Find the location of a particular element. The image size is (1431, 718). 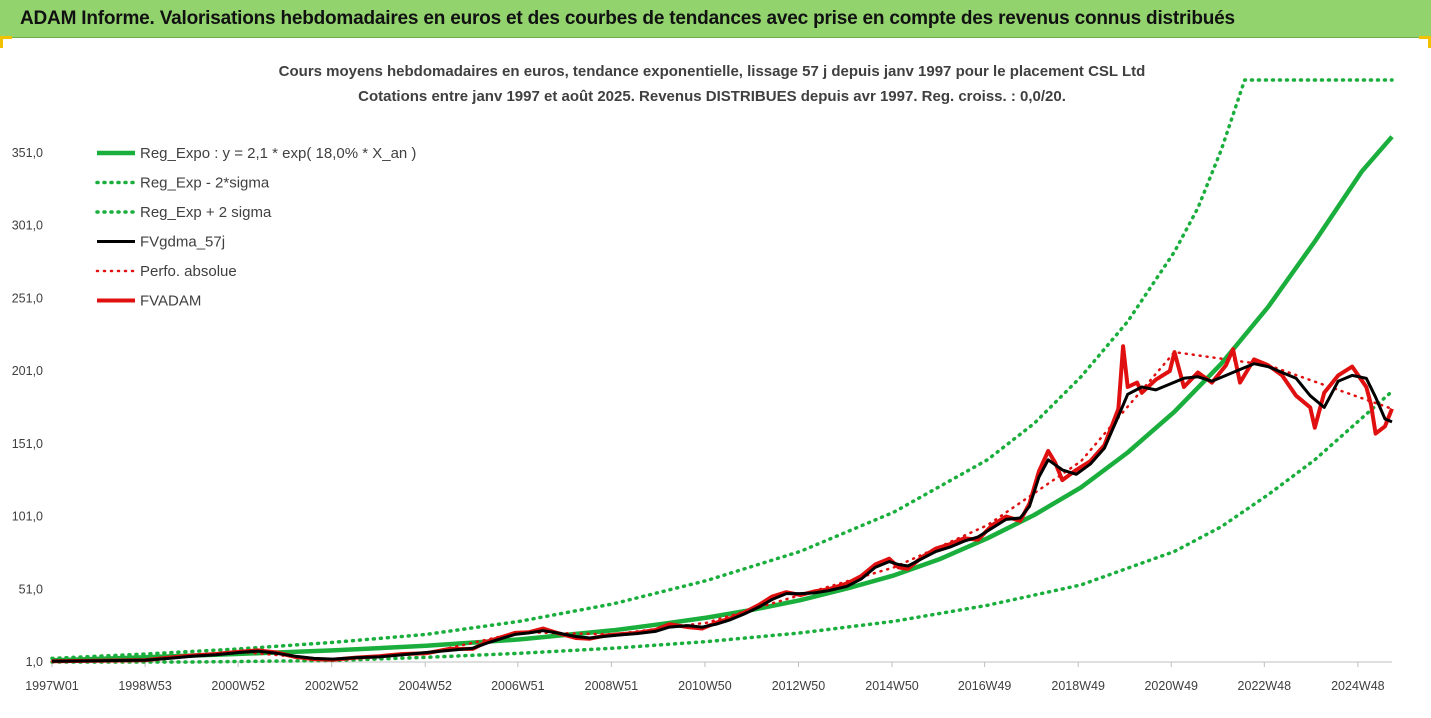

x-tick-label: 2022W48 is located at coordinates (1265, 686).